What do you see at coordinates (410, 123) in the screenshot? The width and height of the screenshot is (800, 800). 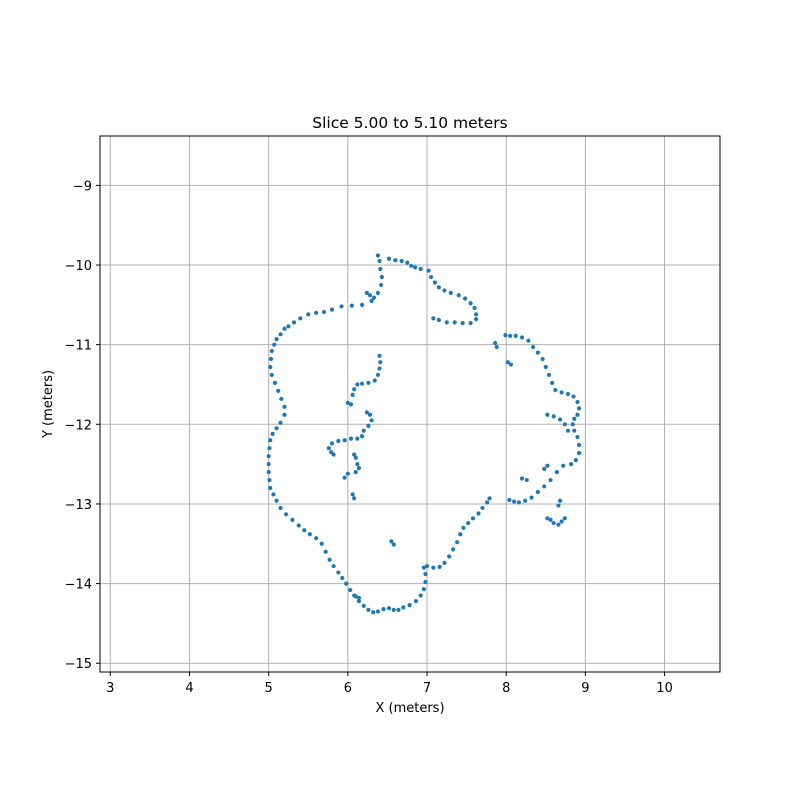 I see `chart-title: Slice 5.00 to 5.10 meters` at bounding box center [410, 123].